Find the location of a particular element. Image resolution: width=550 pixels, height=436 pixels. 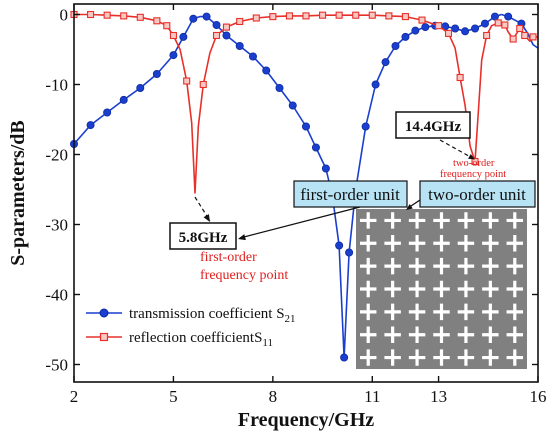

annotation-first-order: 5.8GHz first-order frequency point is located at coordinates (228, 239).